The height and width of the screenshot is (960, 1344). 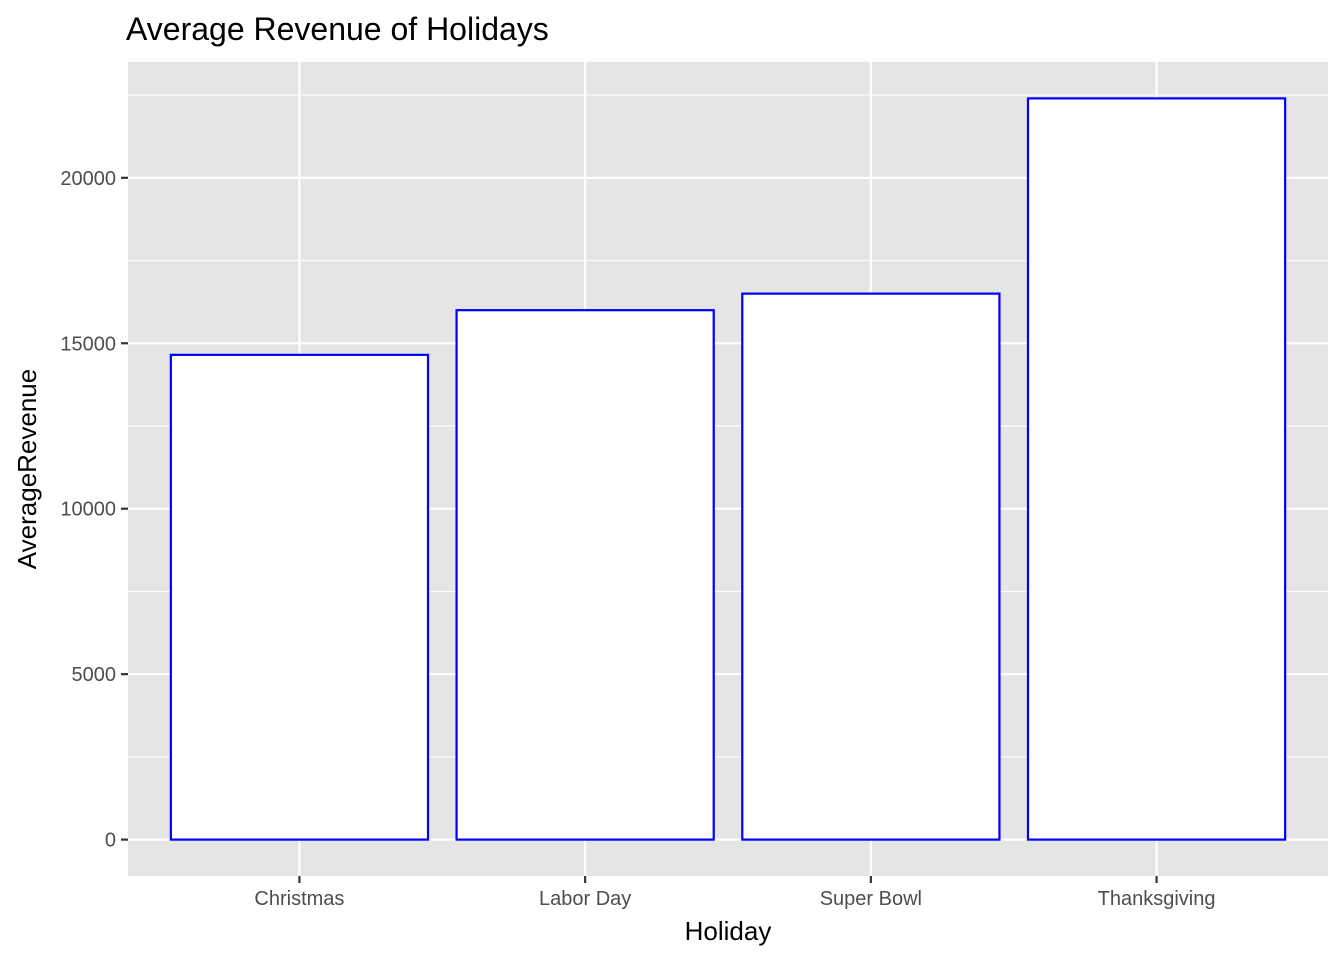 I want to click on y-tick-label: 10000, so click(x=88, y=510).